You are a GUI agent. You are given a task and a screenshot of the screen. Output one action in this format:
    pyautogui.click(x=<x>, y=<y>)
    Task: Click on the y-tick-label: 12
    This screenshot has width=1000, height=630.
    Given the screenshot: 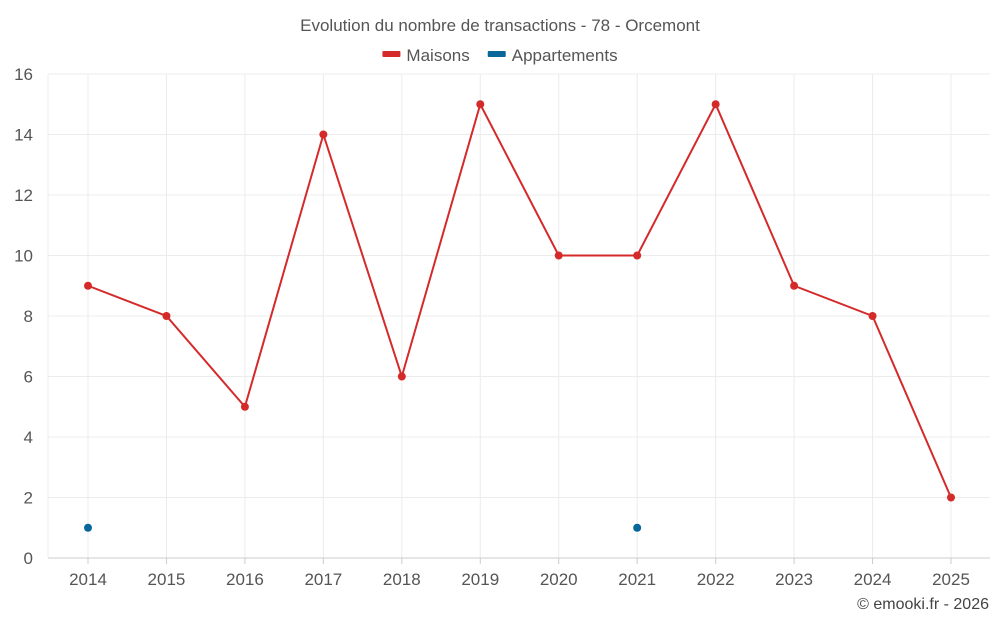 What is the action you would take?
    pyautogui.click(x=23, y=195)
    